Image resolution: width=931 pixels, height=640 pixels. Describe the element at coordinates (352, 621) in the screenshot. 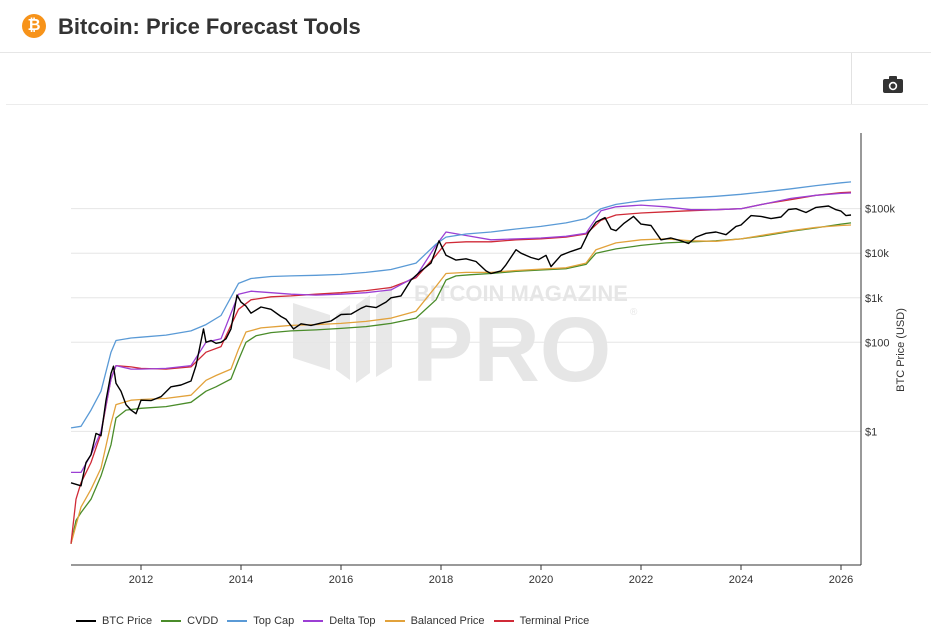

I see `legend-label: Delta Top` at that location.